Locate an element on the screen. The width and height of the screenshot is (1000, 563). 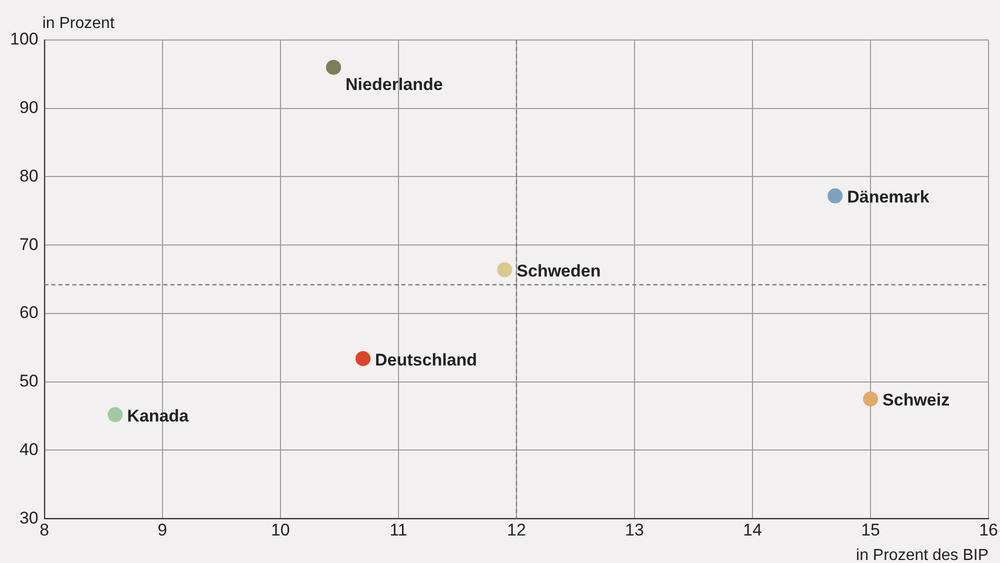
series-label: Niederlande is located at coordinates (394, 84).